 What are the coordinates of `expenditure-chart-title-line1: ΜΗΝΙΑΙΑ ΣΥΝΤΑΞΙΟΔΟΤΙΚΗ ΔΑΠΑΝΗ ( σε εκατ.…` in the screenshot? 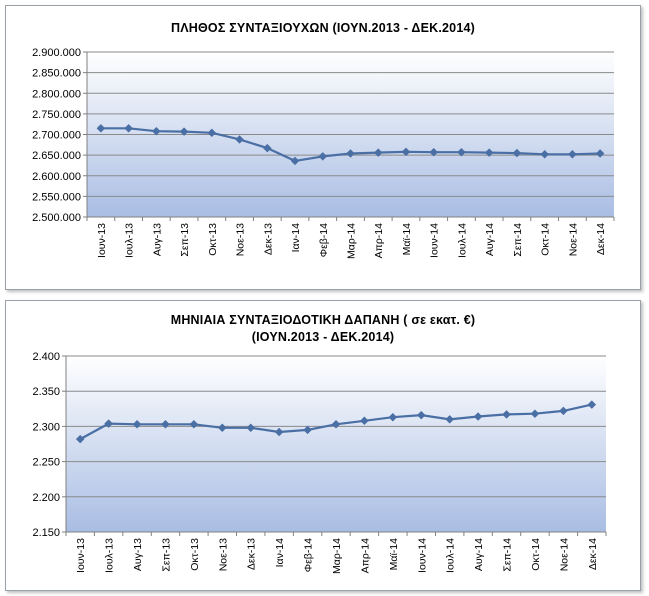 It's located at (323, 320).